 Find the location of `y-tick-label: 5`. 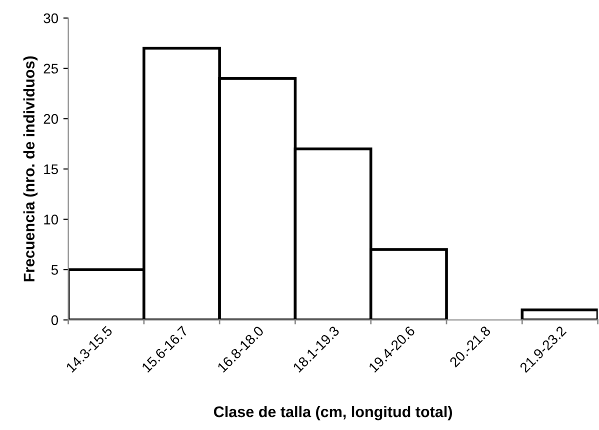

y-tick-label: 5 is located at coordinates (54, 270).